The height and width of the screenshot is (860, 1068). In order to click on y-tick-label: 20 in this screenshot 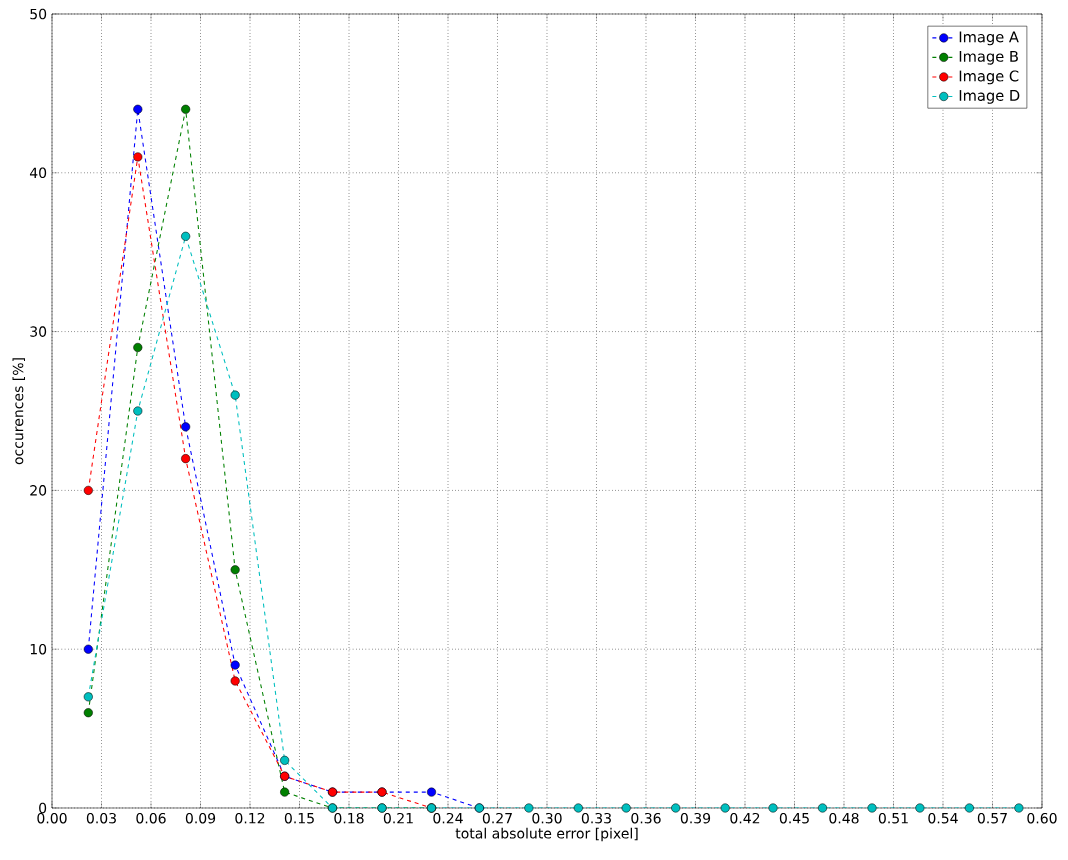, I will do `click(38, 490)`.